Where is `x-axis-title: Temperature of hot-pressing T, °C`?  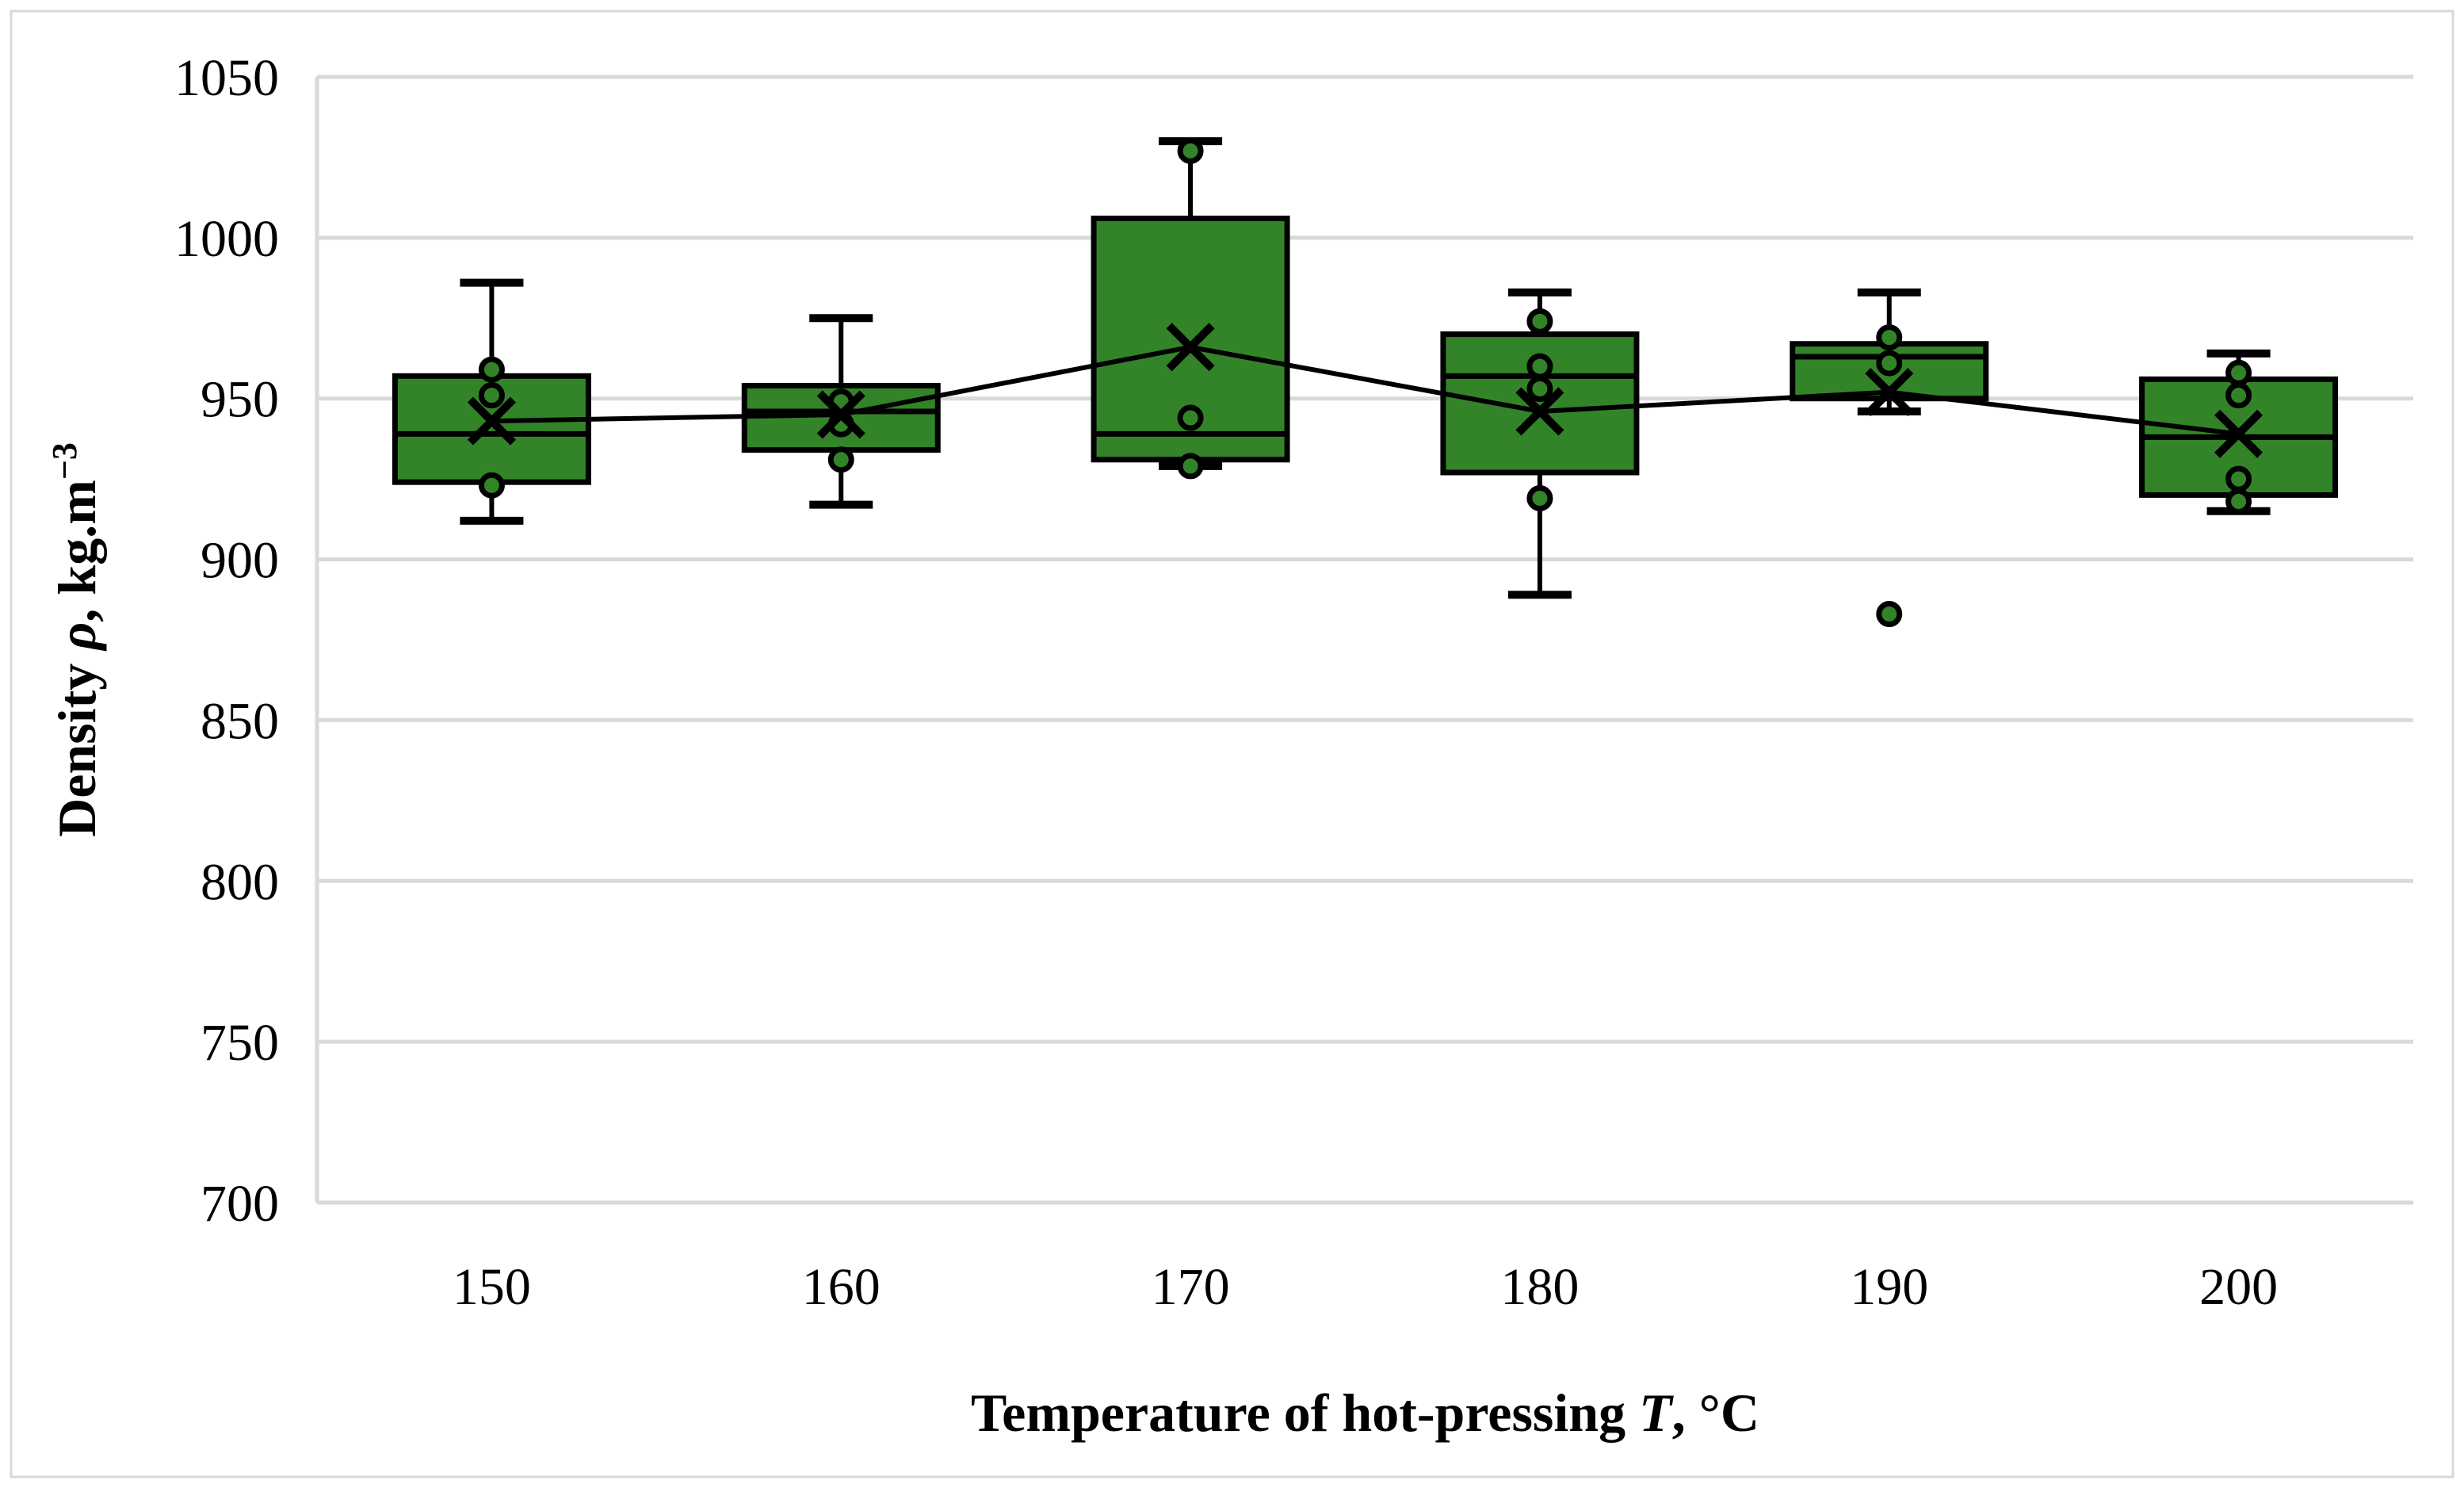 x-axis-title: Temperature of hot-pressing T, °C is located at coordinates (1365, 1413).